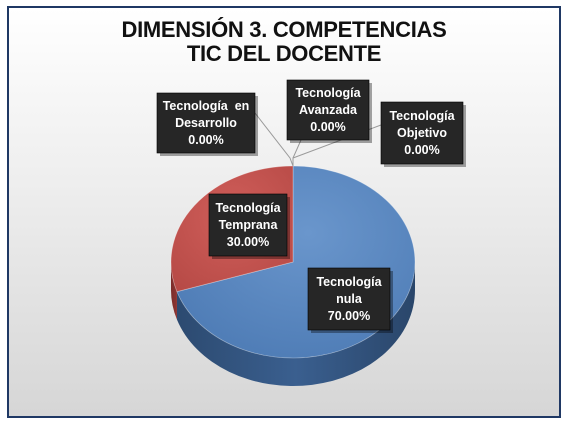 The height and width of the screenshot is (427, 572). Describe the element at coordinates (349, 316) in the screenshot. I see `data-label-value: 70.00%` at that location.